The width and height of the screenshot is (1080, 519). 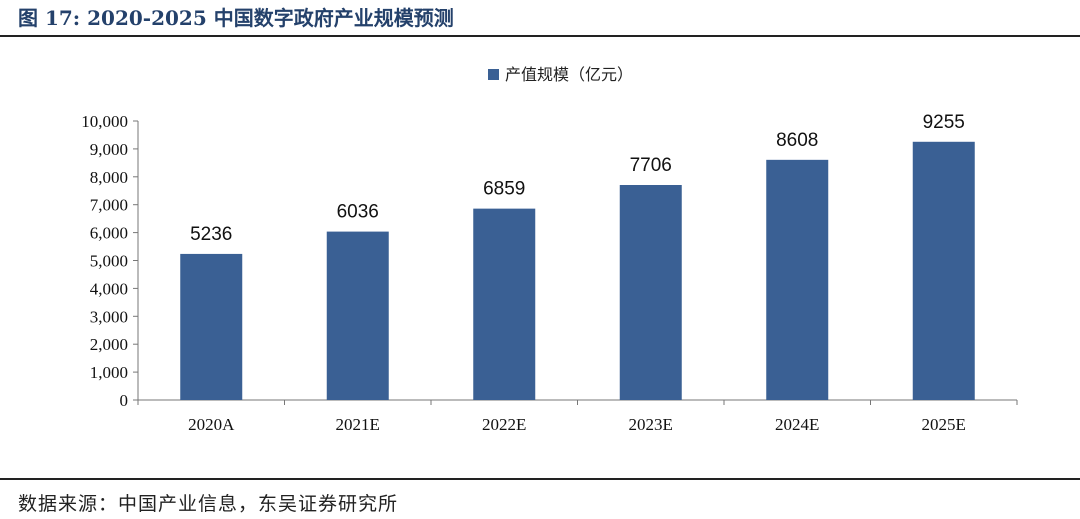 I want to click on y-tick-label: 10,000, so click(x=104, y=121).